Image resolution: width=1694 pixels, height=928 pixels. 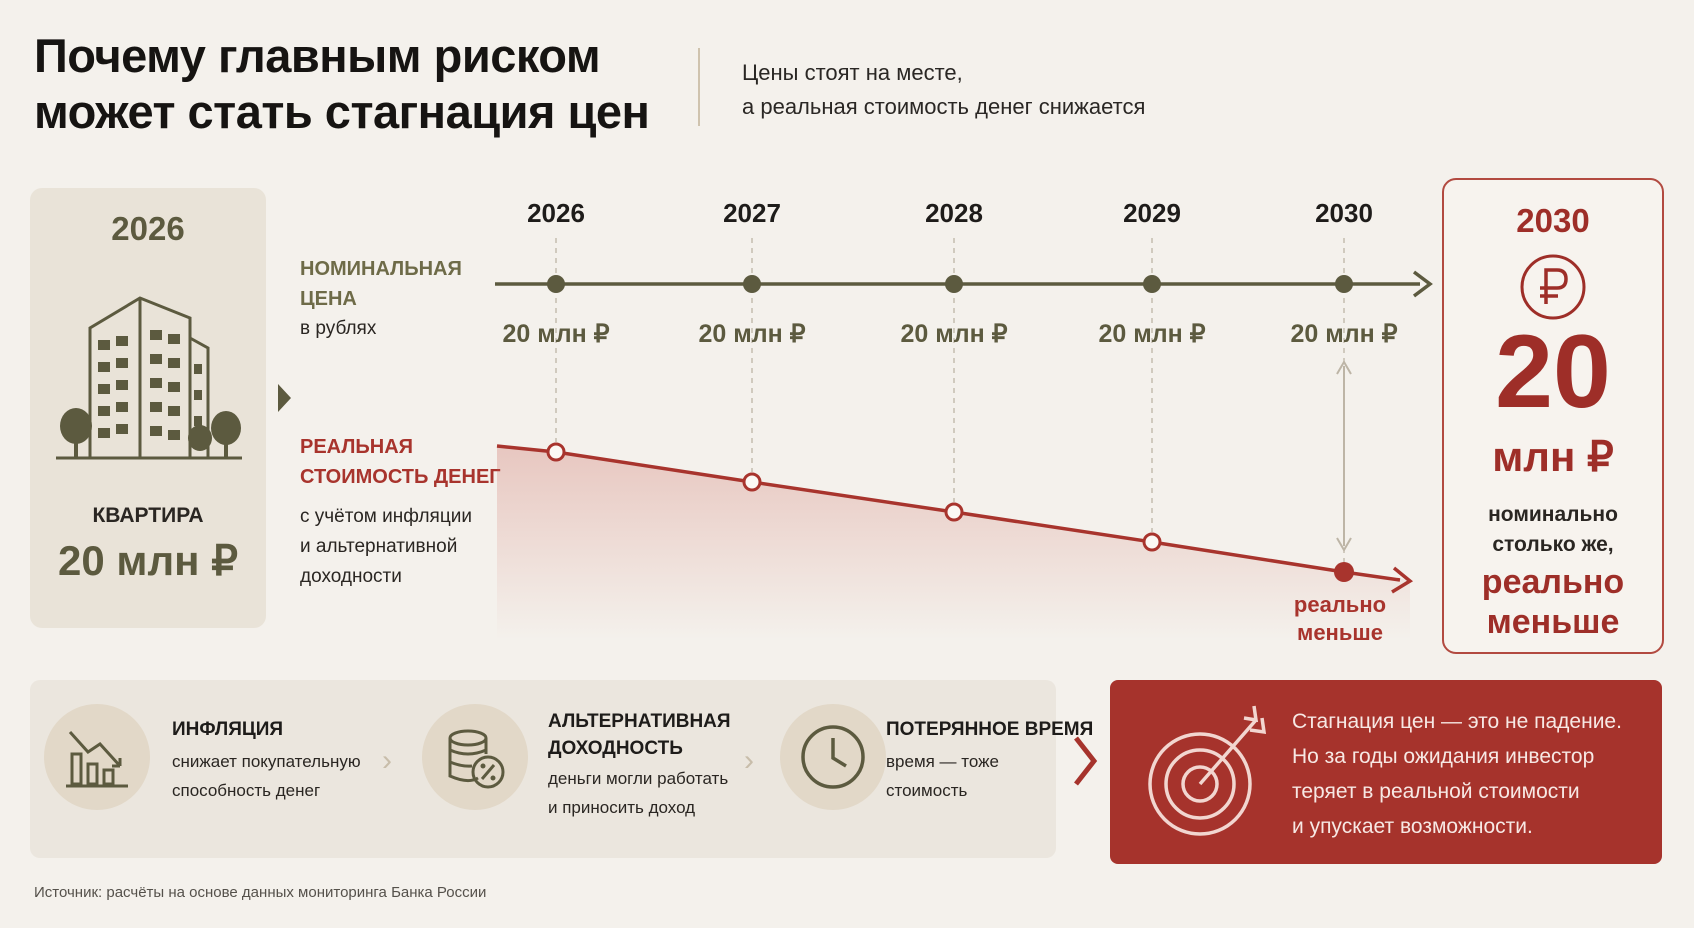 I want to click on annotation-real-less-line-2: меньше, so click(x=1340, y=632).